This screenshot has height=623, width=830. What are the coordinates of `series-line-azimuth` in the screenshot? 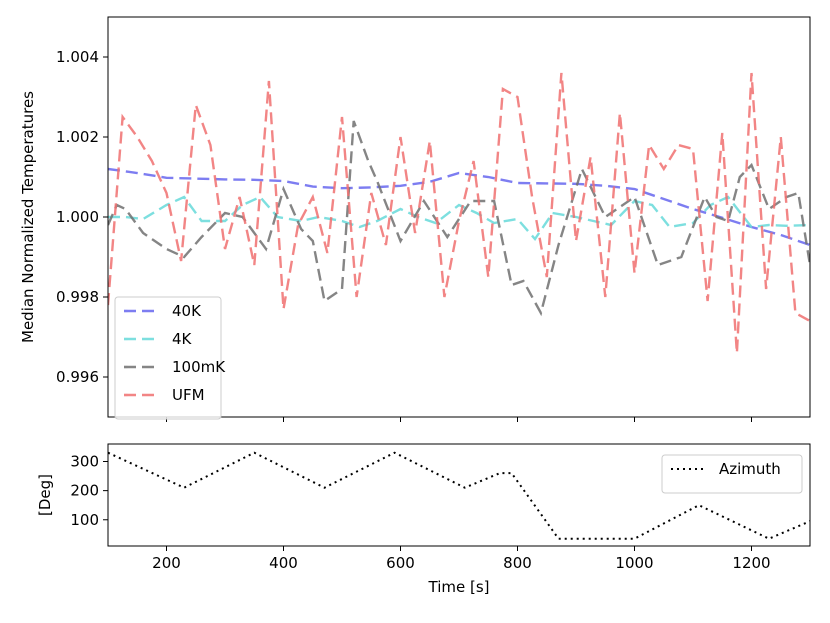 It's located at (459, 495).